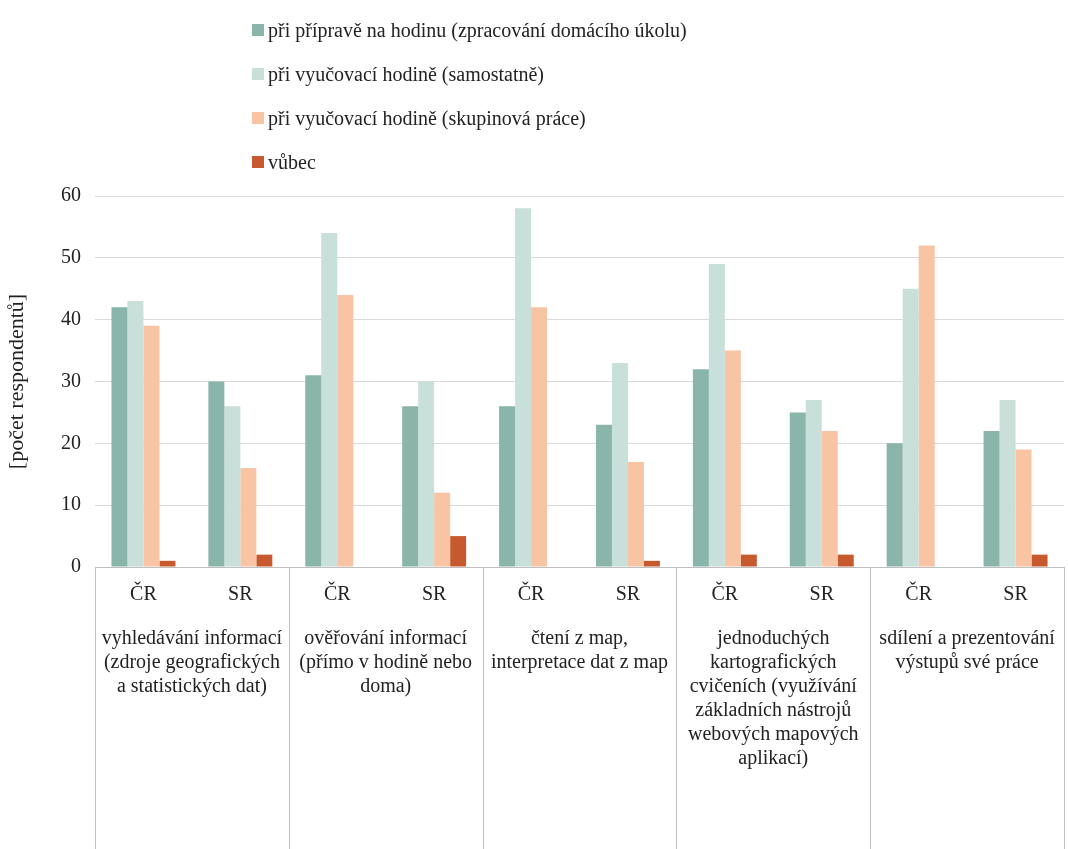 The width and height of the screenshot is (1068, 849). I want to click on y-axis-title: [počet respondentů], so click(15, 381).